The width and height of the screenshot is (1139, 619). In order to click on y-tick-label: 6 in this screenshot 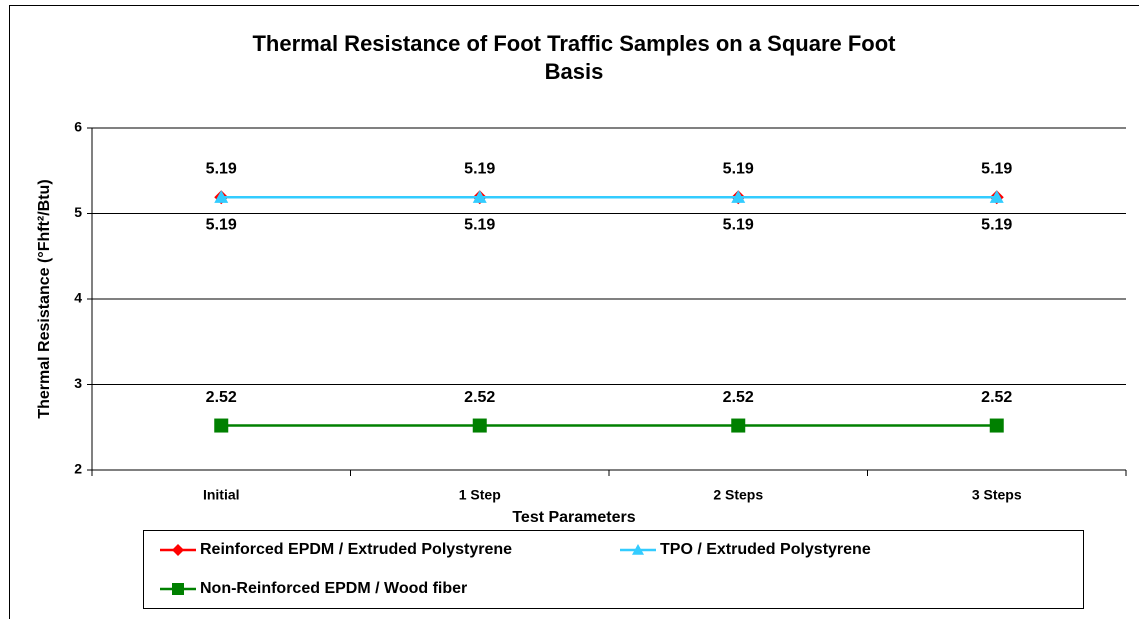, I will do `click(78, 127)`.